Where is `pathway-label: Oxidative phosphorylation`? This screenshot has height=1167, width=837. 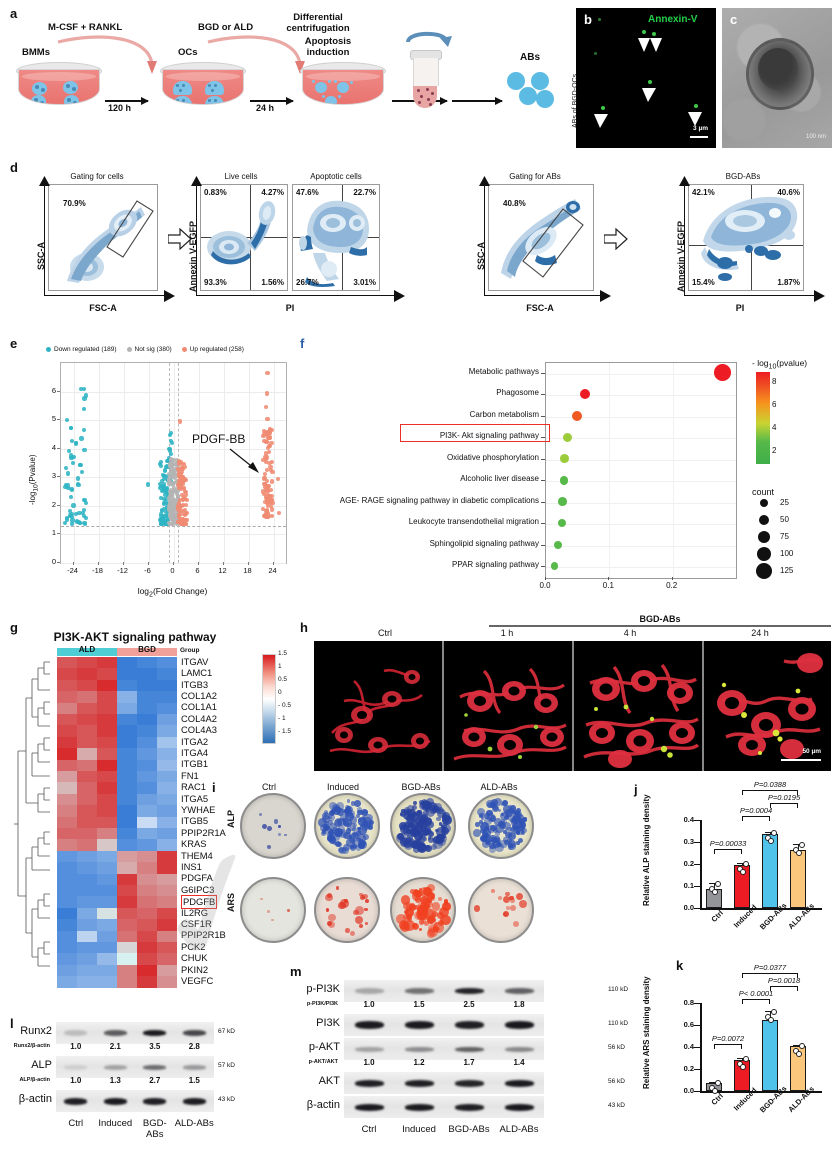 pathway-label: Oxidative phosphorylation is located at coordinates (492, 457).